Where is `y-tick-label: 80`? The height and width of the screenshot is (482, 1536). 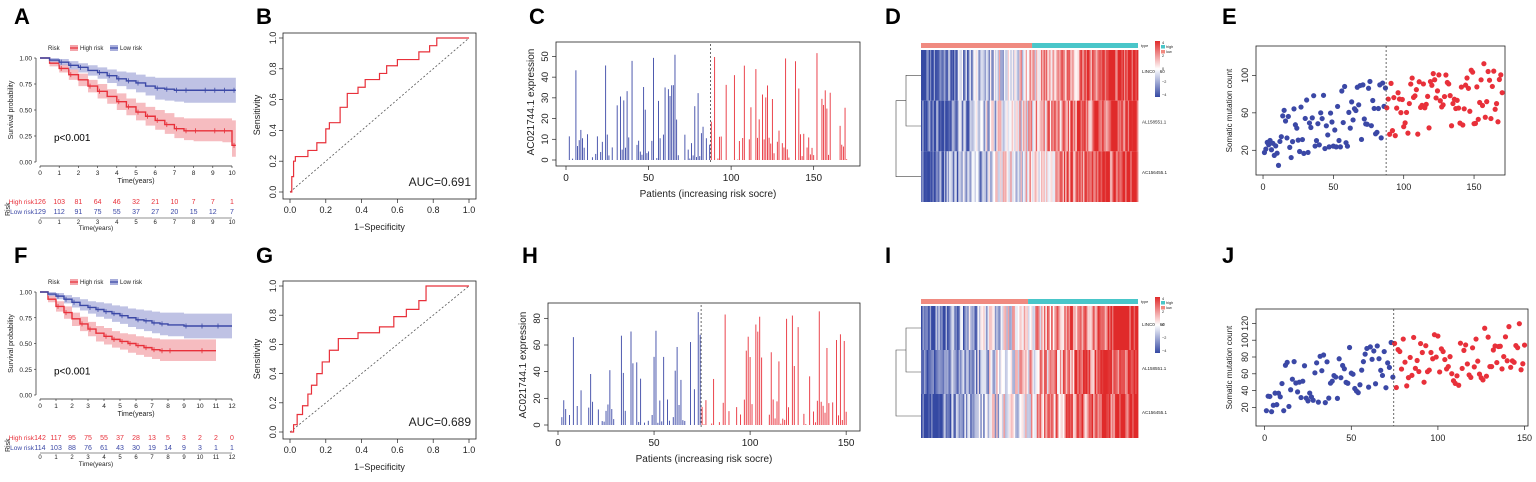 y-tick-label: 80 is located at coordinates (1245, 357).